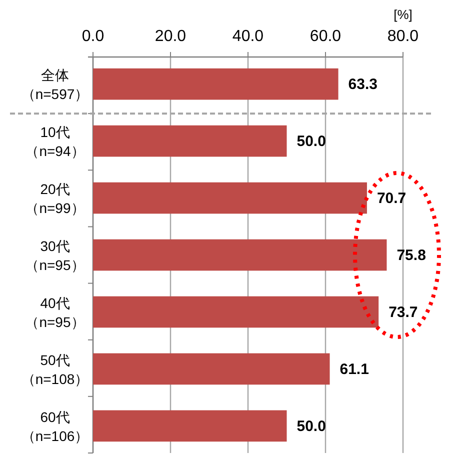 Image resolution: width=452 pixels, height=459 pixels. I want to click on data-label: 63.3, so click(363, 85).